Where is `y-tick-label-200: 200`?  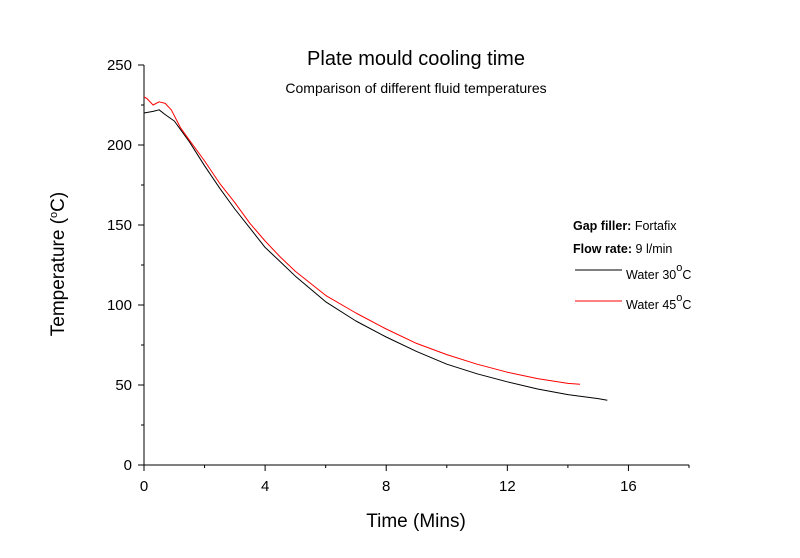 y-tick-label-200: 200 is located at coordinates (119, 145).